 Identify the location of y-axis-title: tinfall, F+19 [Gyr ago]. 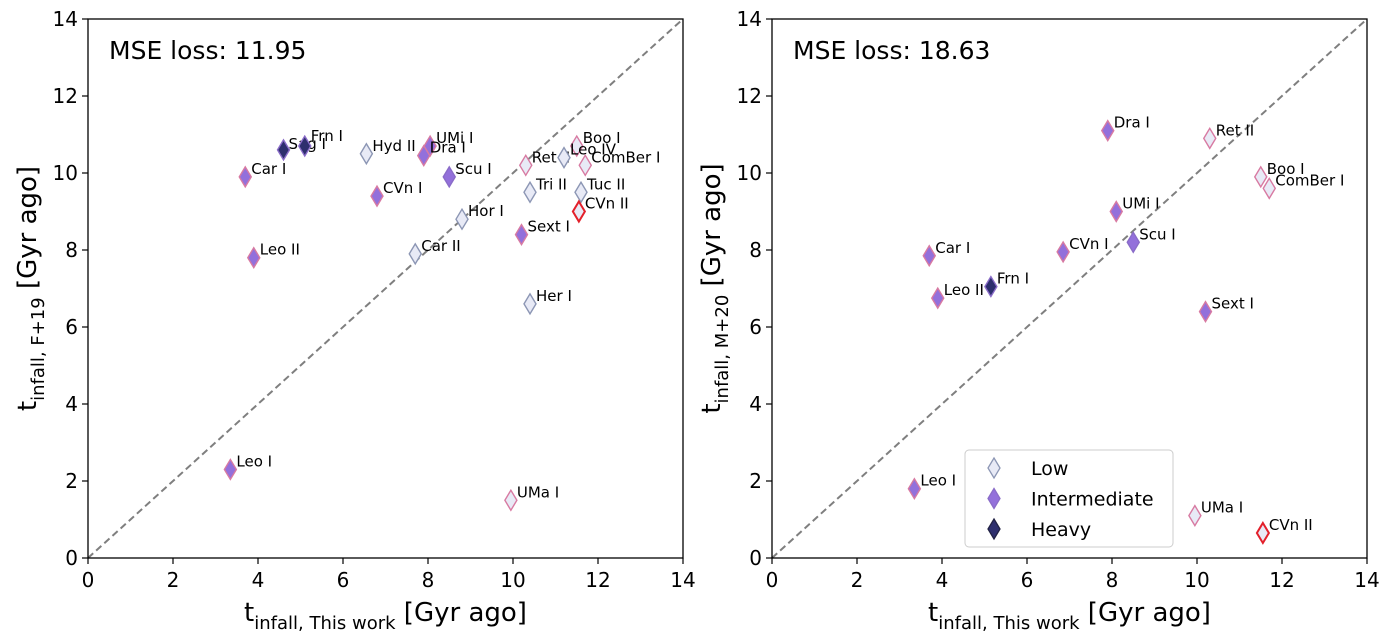
(31, 288).